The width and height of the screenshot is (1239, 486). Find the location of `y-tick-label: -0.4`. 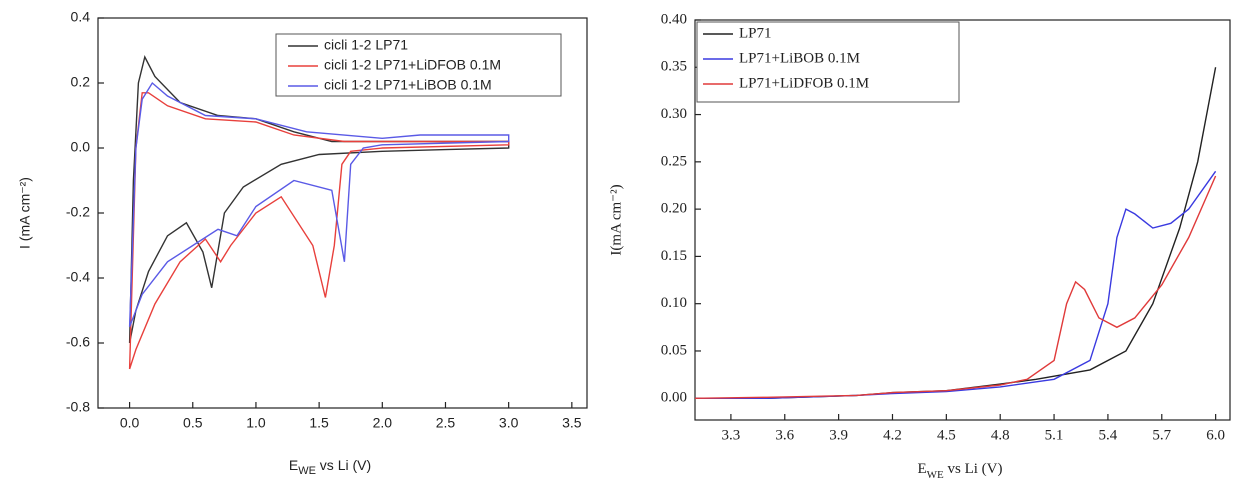

y-tick-label: -0.4 is located at coordinates (78, 277).